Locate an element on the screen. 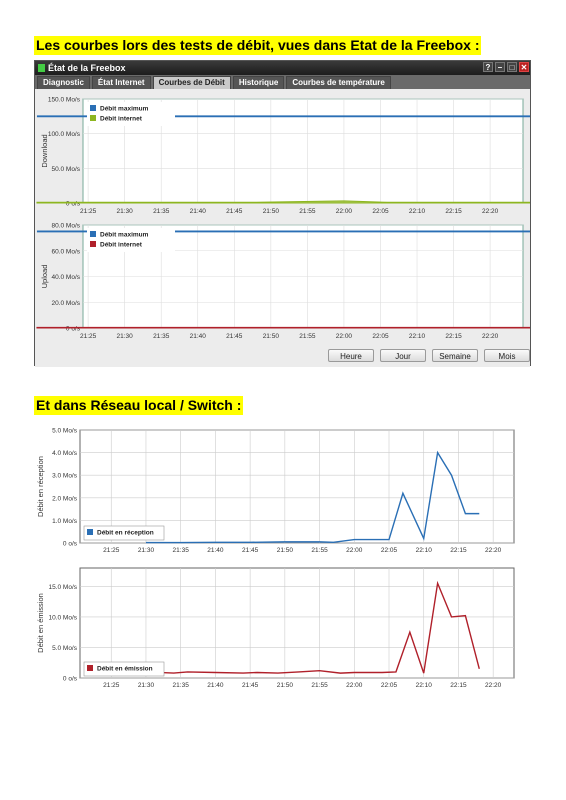  y-tick-label: 100.0 Mo/s is located at coordinates (64, 134).